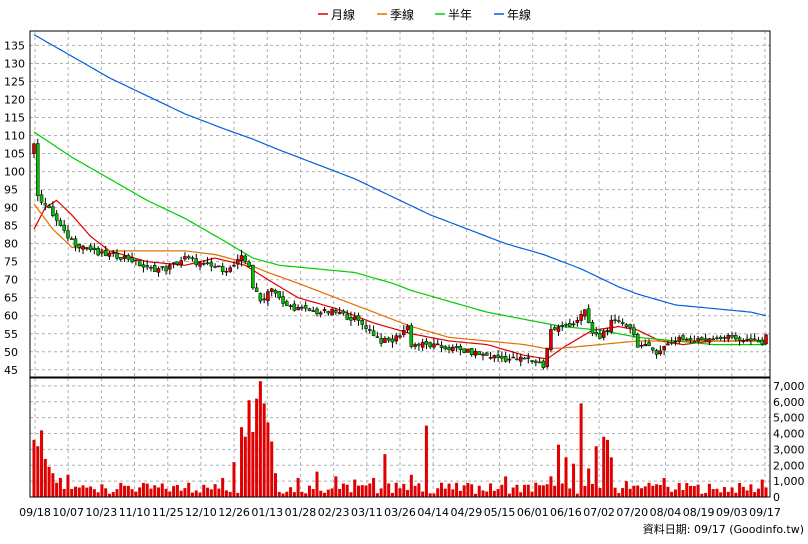 This screenshot has height=544, width=808. I want to click on price-y-tick-label: 100, so click(14, 172).